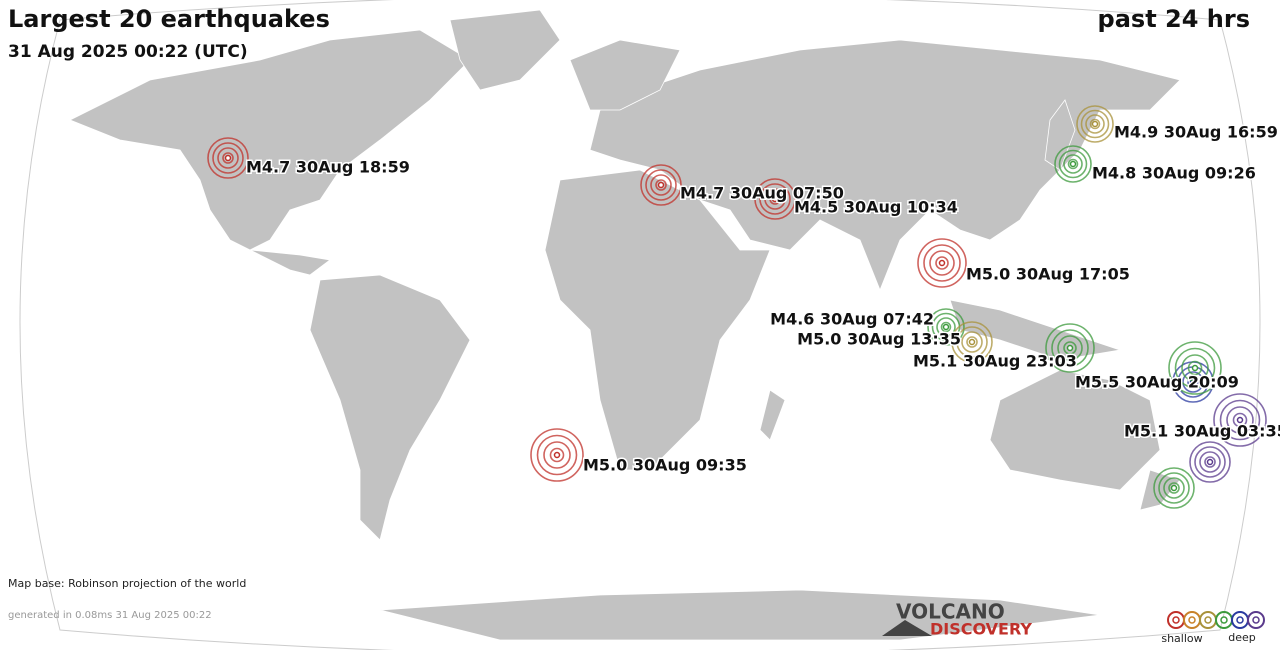 This screenshot has width=1280, height=650. I want to click on quake-label: M4.5 30Aug 10:34, so click(876, 207).